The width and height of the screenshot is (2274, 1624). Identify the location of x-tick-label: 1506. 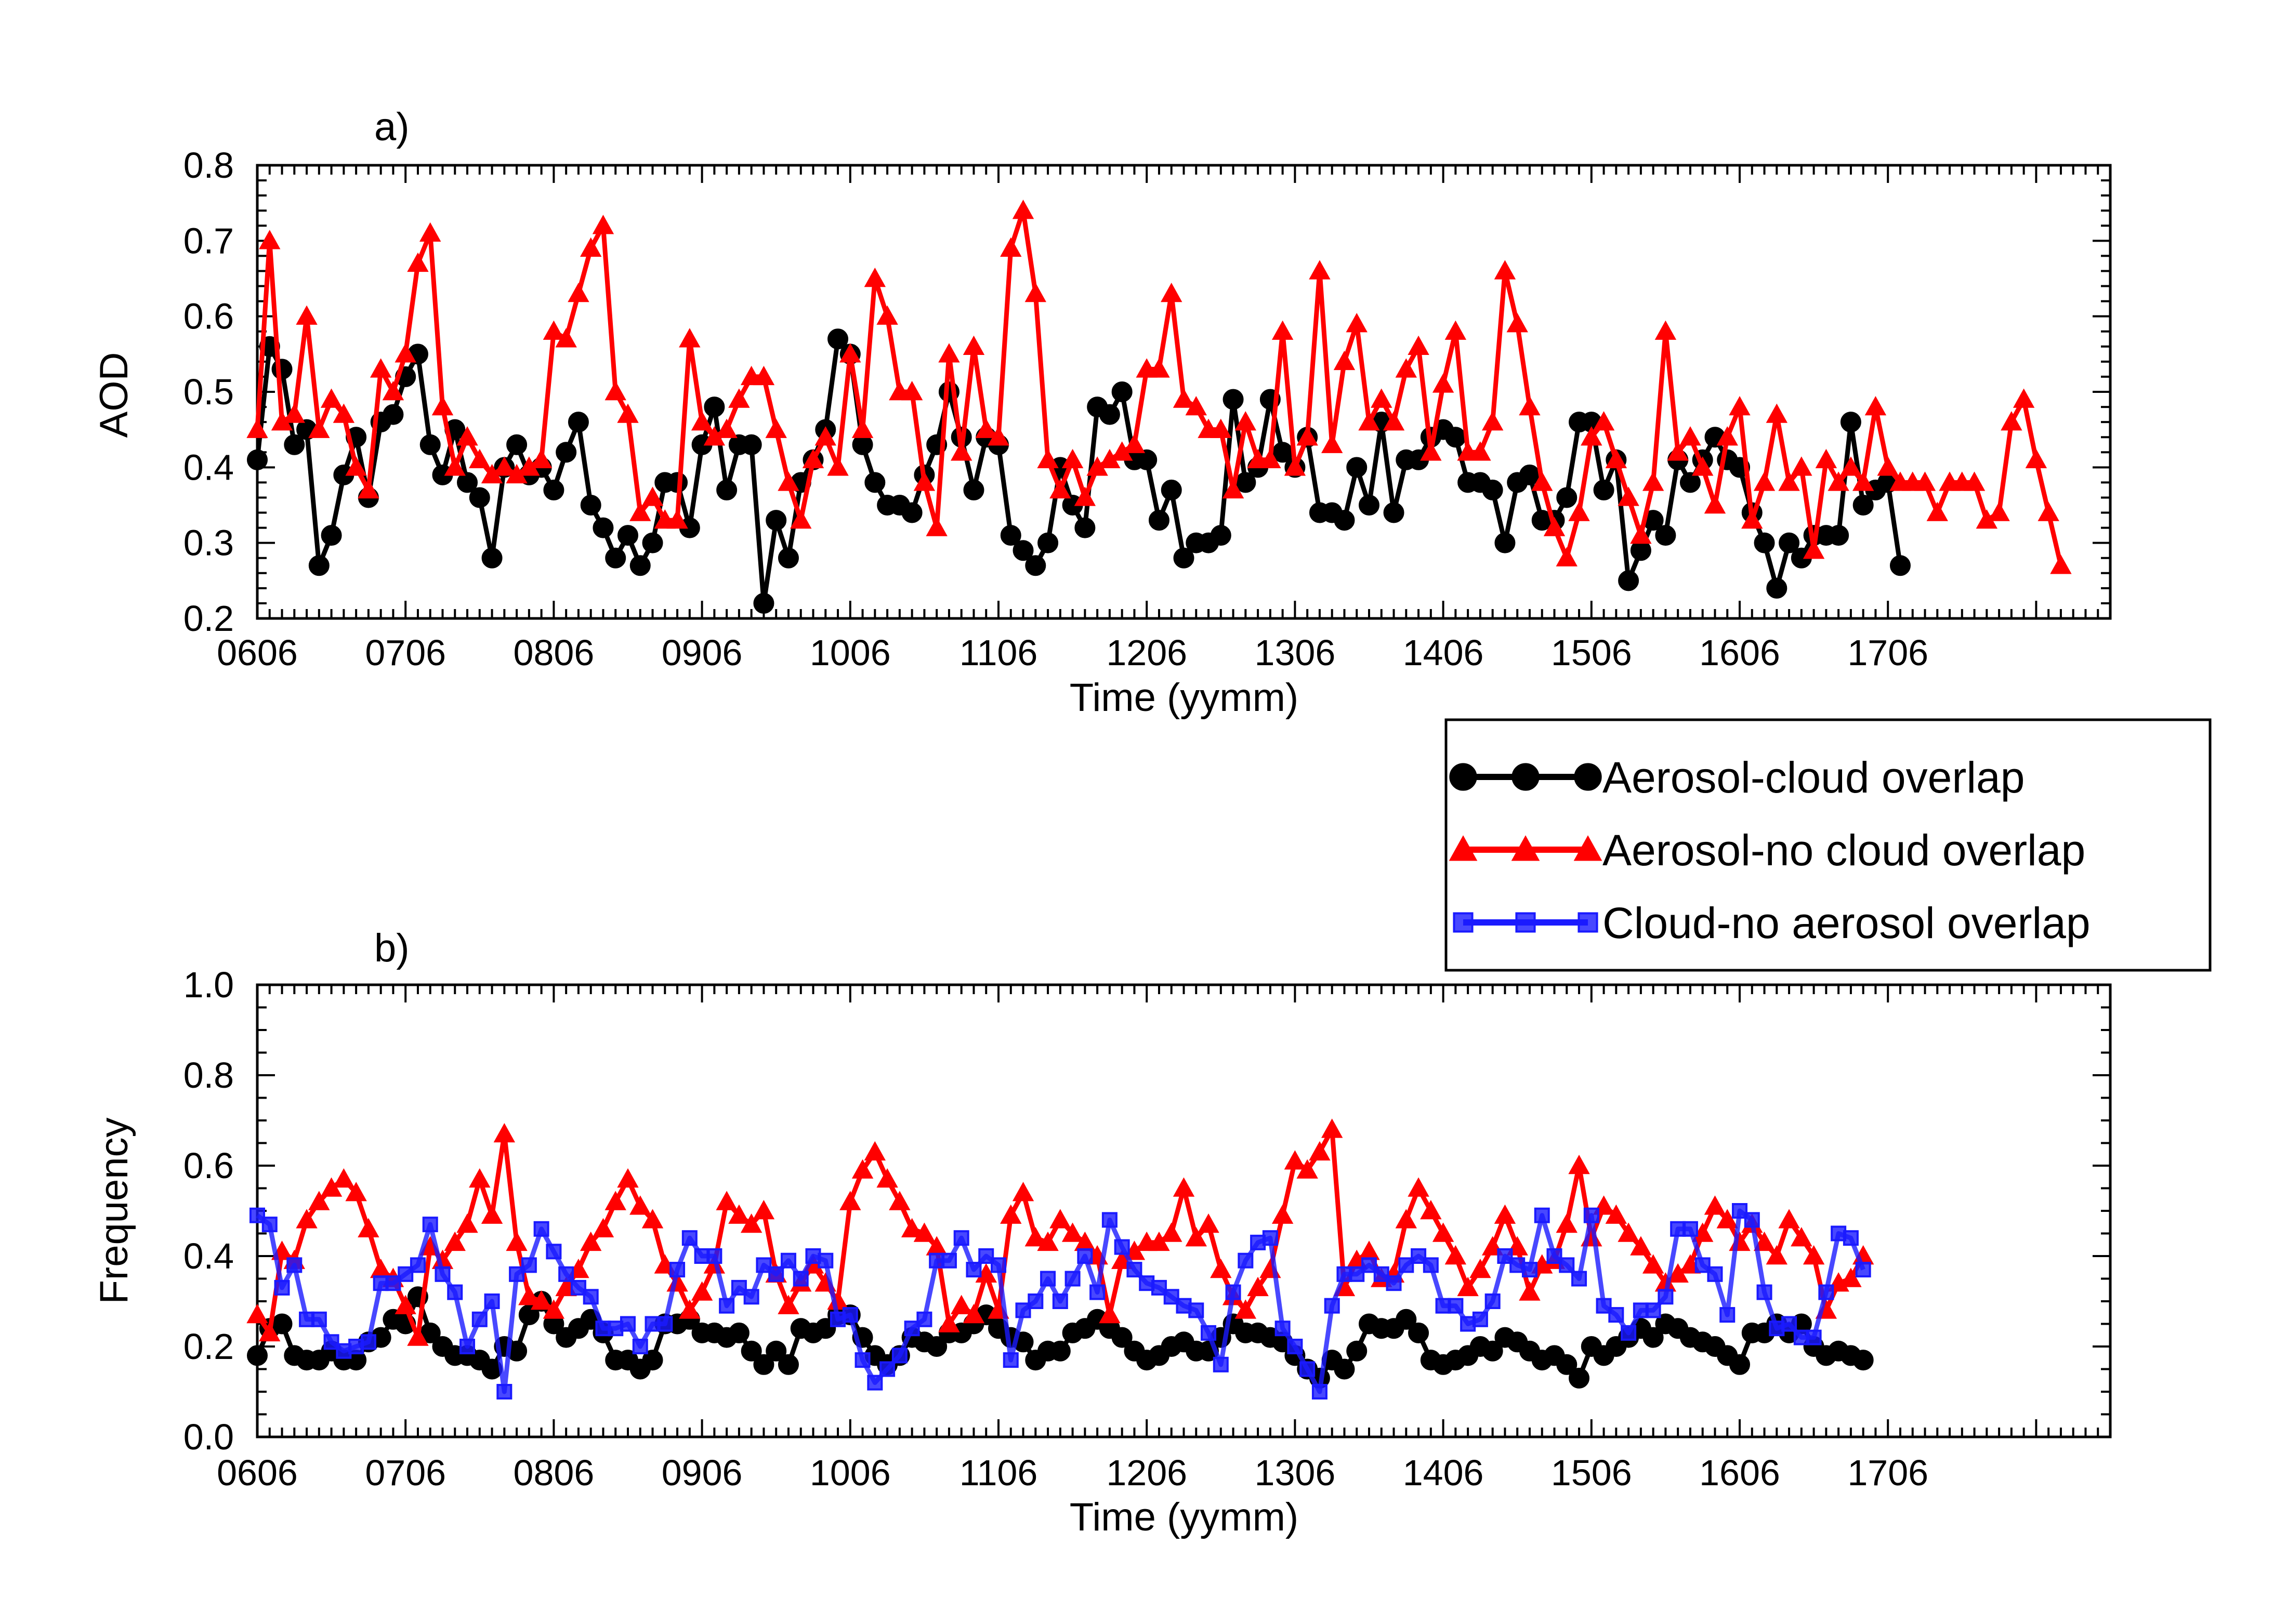
(1591, 1473).